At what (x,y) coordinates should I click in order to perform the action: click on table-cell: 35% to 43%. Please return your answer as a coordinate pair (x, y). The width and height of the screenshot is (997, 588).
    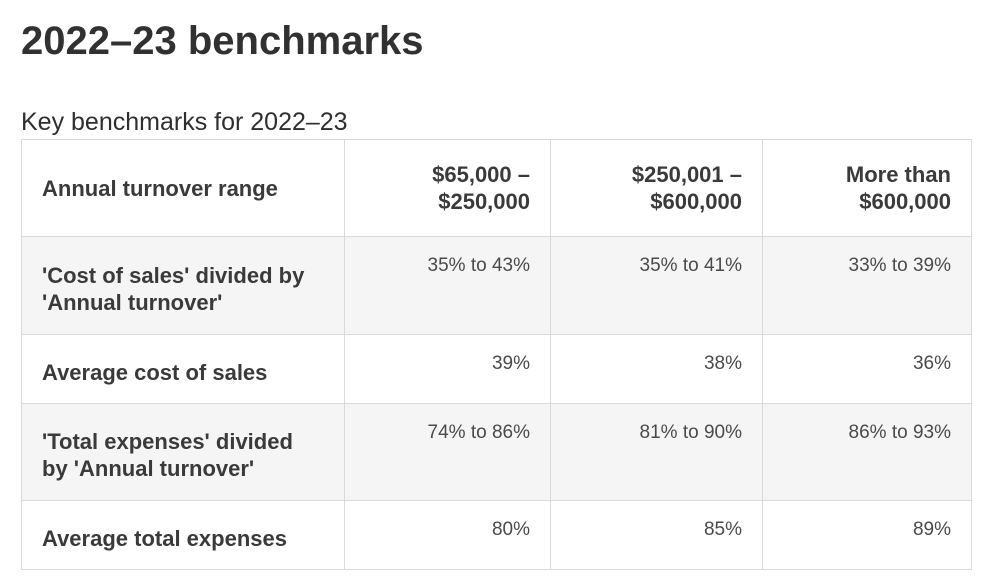
    Looking at the image, I should click on (447, 285).